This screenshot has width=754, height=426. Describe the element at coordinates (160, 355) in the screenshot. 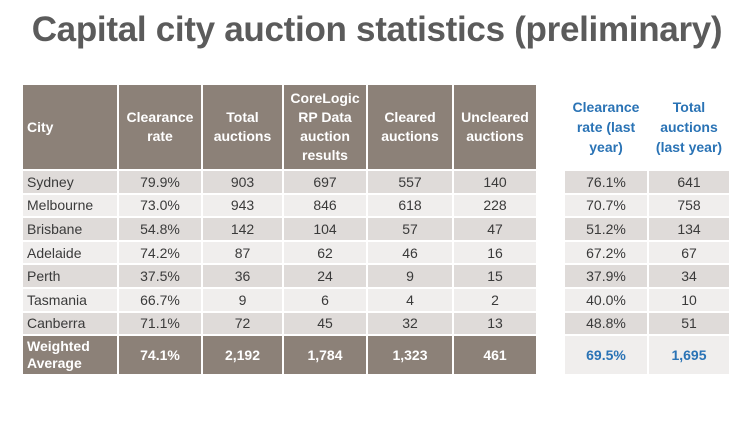

I see `avg-clearance-cell: 74.1%` at that location.